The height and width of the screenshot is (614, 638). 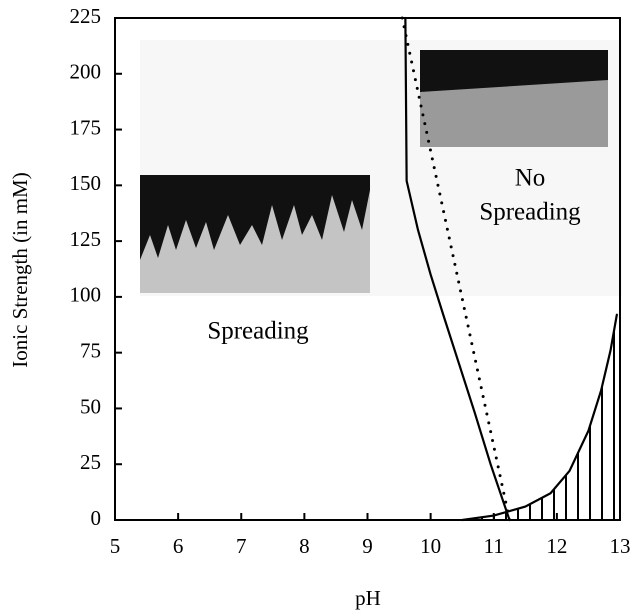 What do you see at coordinates (241, 546) in the screenshot?
I see `x-tick-label: 7` at bounding box center [241, 546].